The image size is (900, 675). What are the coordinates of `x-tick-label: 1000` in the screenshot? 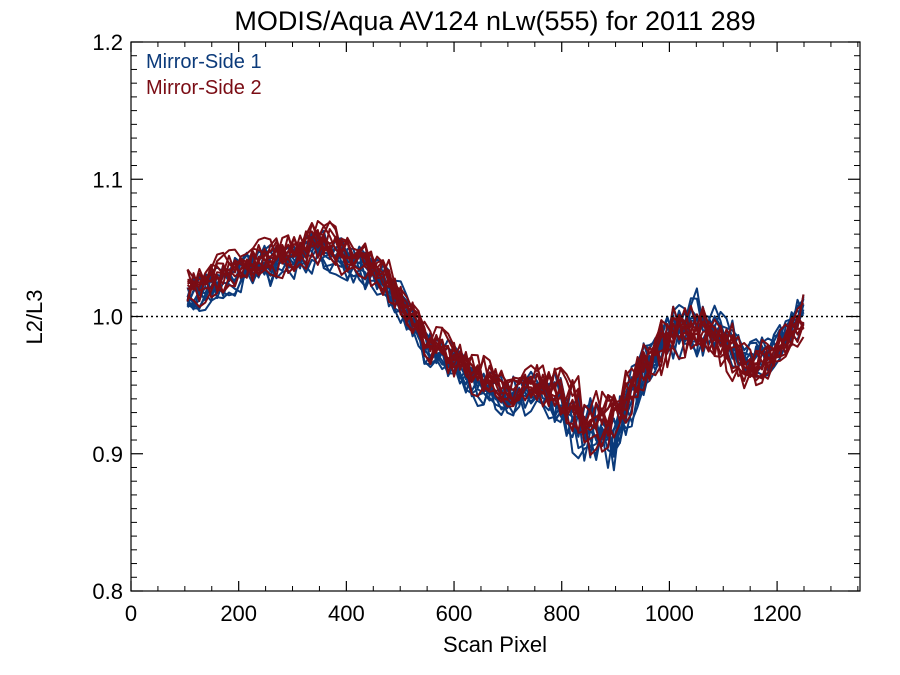 It's located at (669, 613).